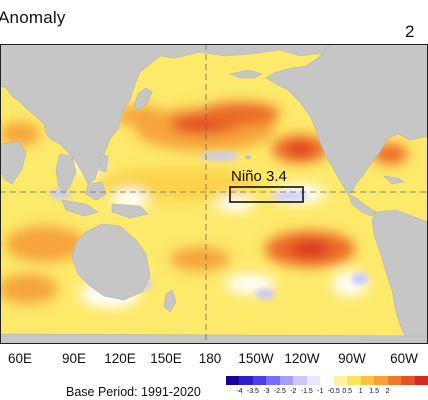  I want to click on landmass-japan, so click(143, 99).